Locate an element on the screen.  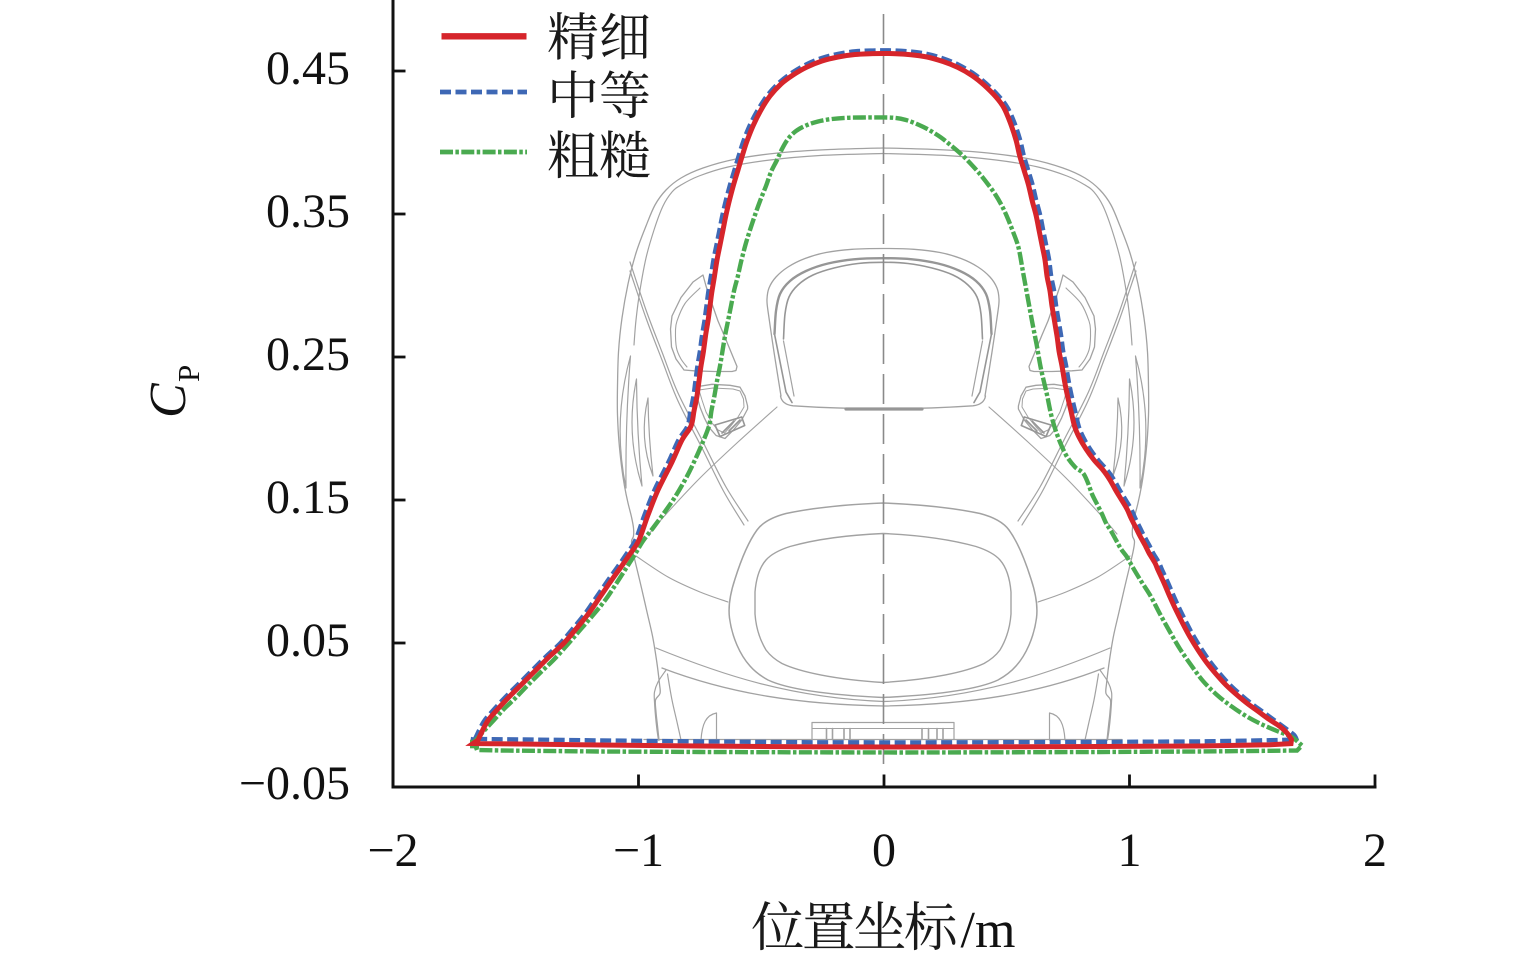
svg-text: 0.05 is located at coordinates (308, 640).